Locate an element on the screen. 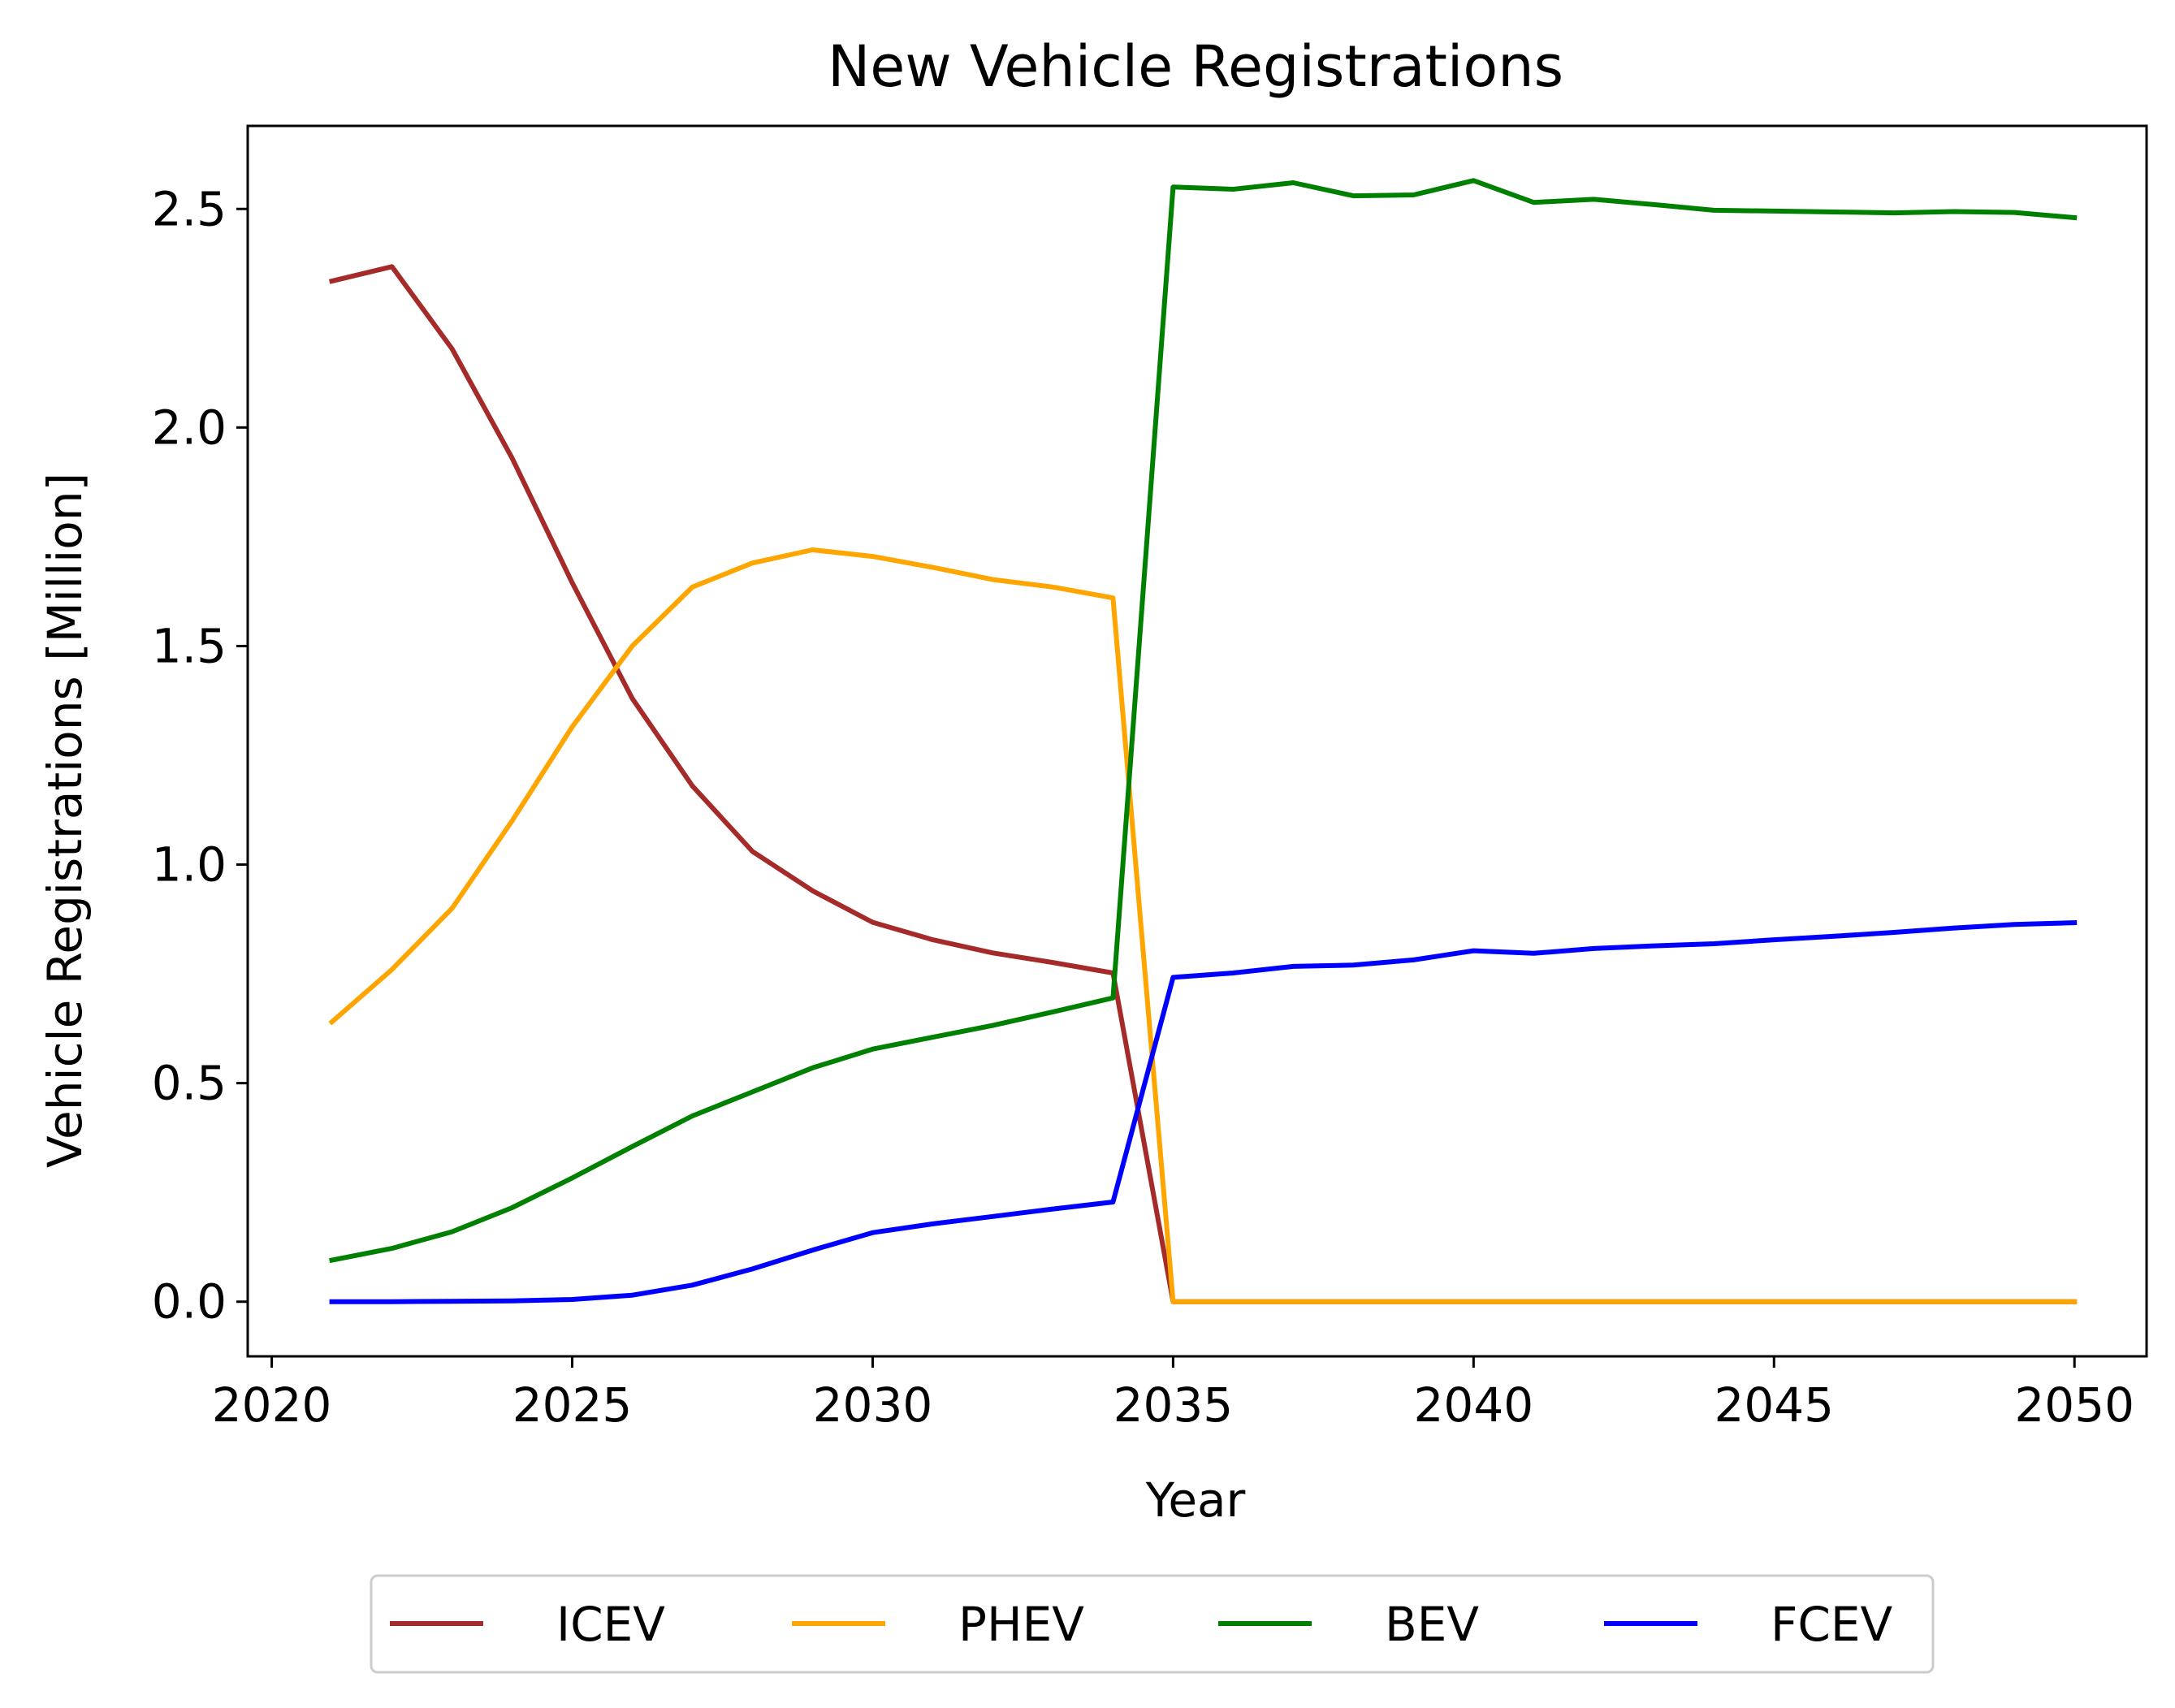  legend-label-fcev: FCEV is located at coordinates (1832, 1624).